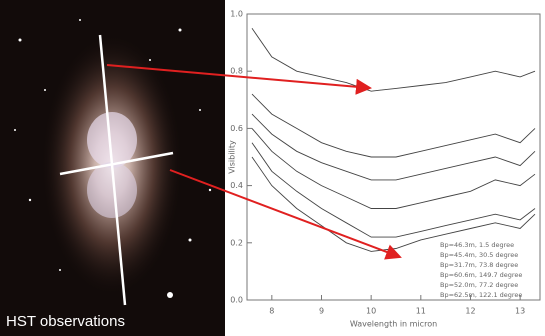  What do you see at coordinates (236, 128) in the screenshot?
I see `y-tick-label: 0.6` at bounding box center [236, 128].